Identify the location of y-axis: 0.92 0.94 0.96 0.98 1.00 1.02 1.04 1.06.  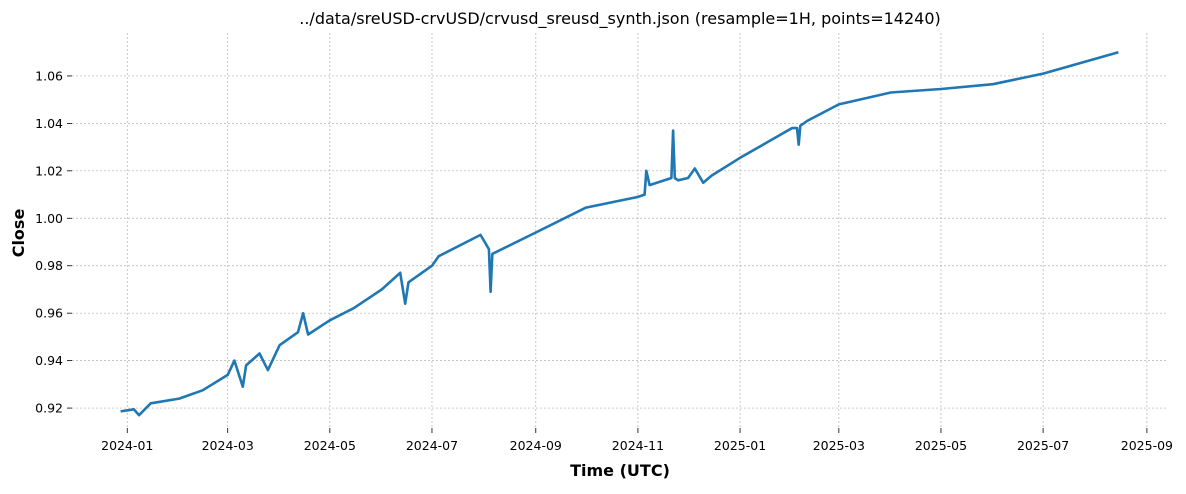
(53, 242).